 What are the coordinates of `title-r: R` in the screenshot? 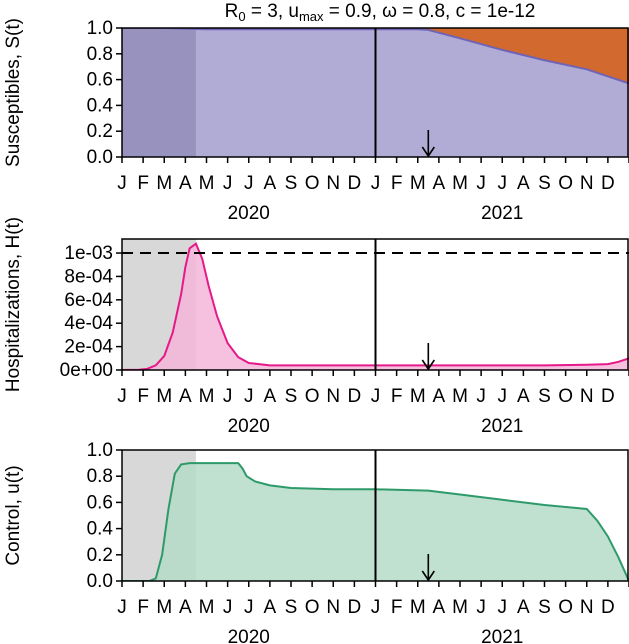 It's located at (232, 11).